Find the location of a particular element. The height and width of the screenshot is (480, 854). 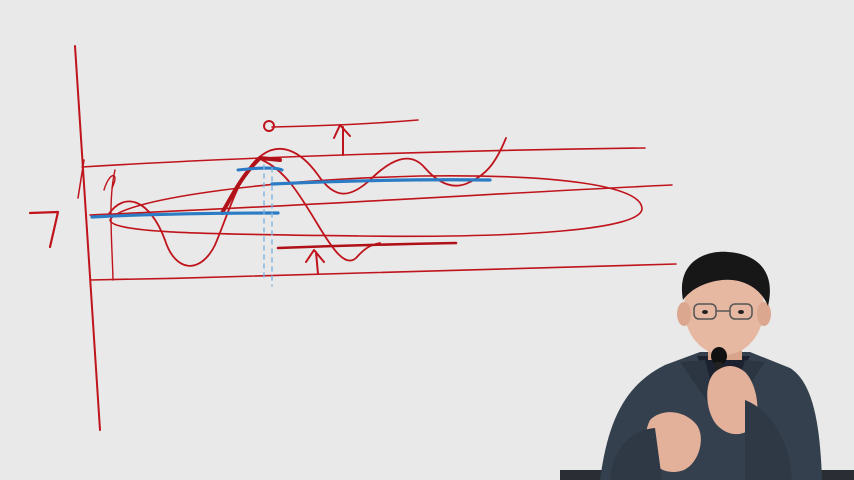

up-arrow-top is located at coordinates (342, 140).